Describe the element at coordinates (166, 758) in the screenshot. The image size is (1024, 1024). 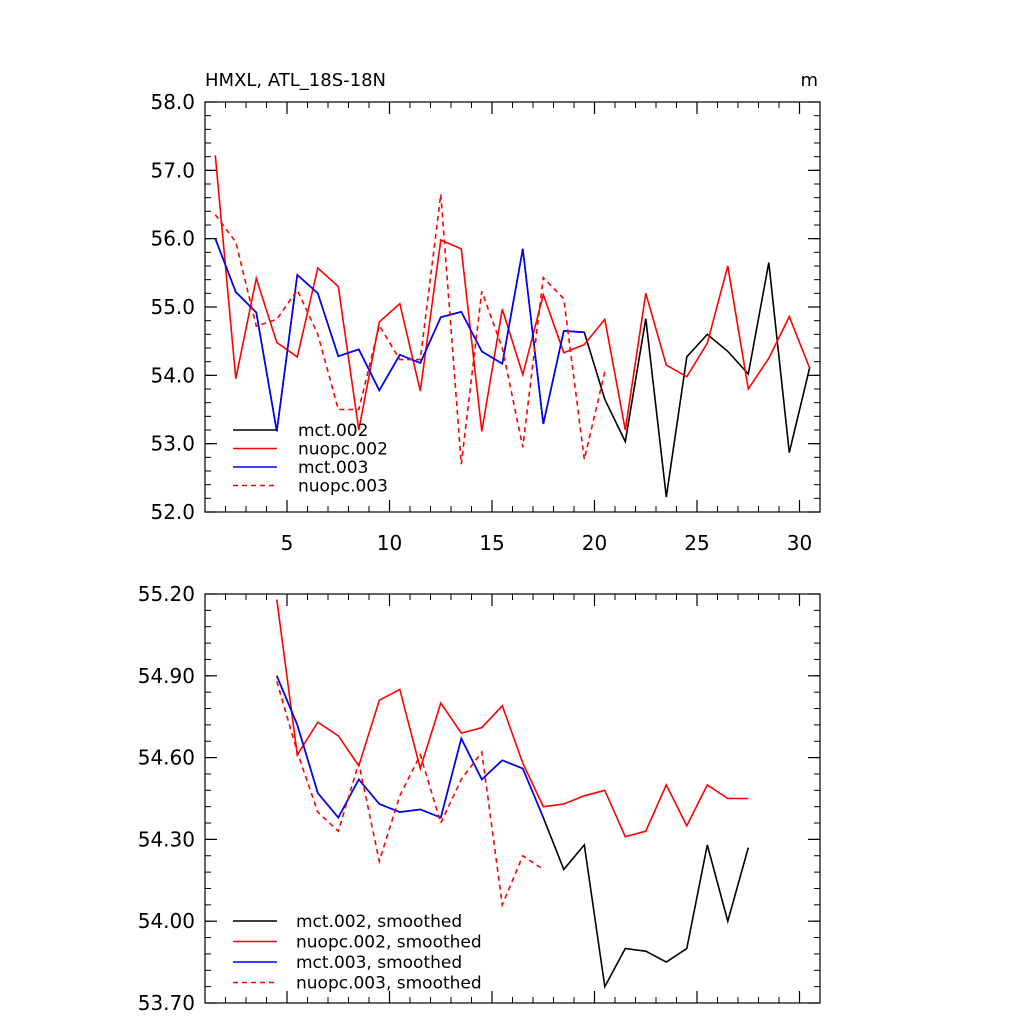
I see `y-tick-label: 54.60` at that location.